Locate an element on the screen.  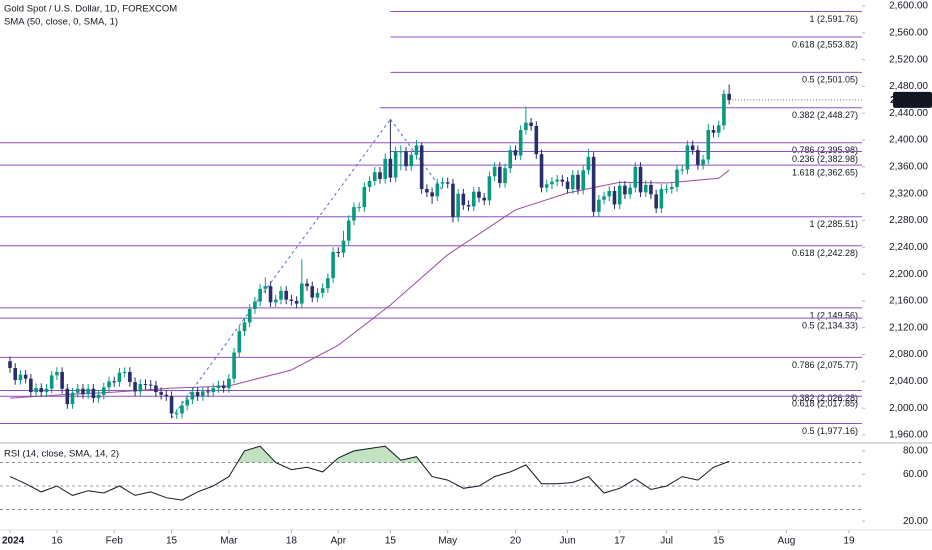
fib-label: 1 (2,149.56) is located at coordinates (833, 315).